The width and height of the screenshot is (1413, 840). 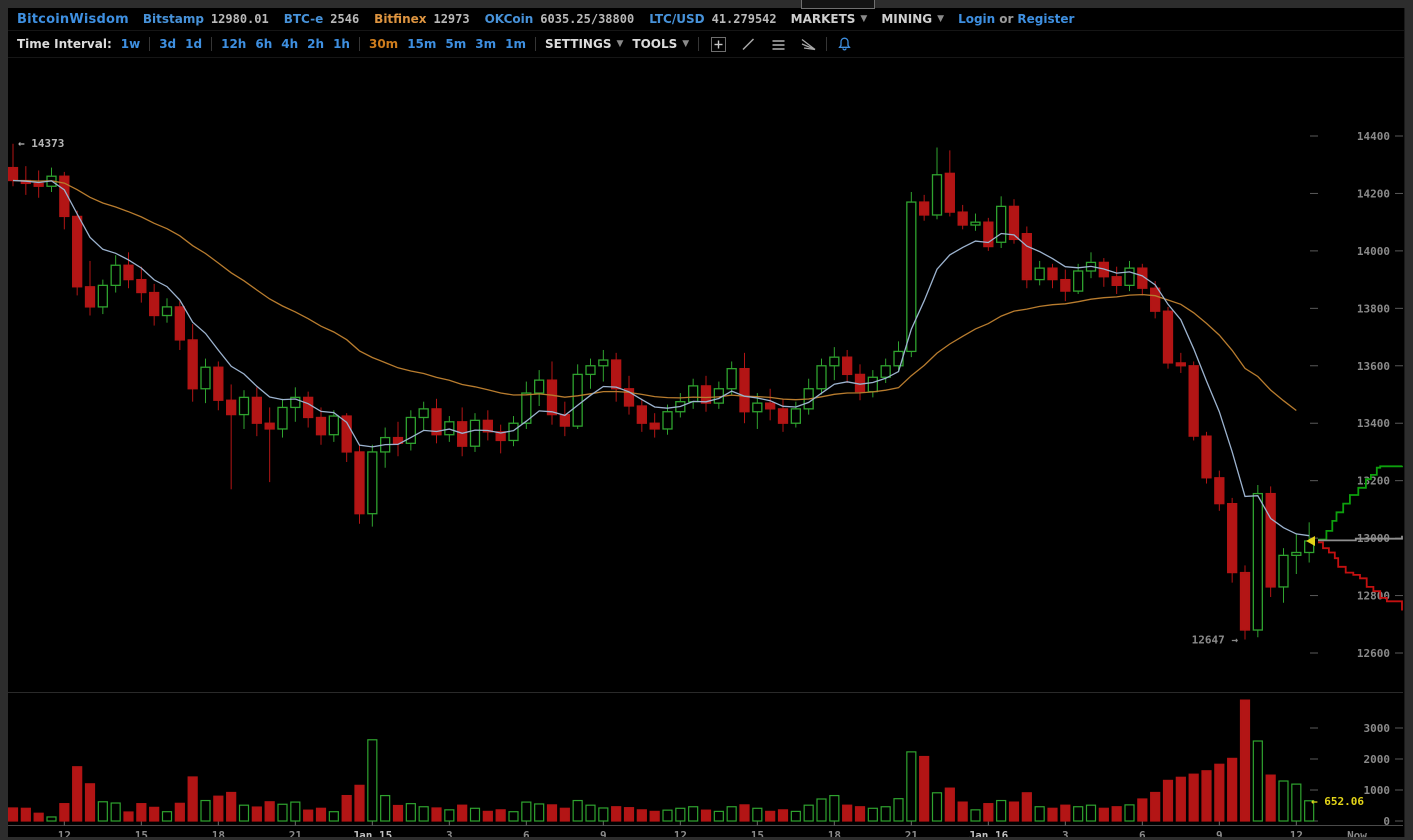 What do you see at coordinates (988, 833) in the screenshot?
I see `svg-text: Jan 16` at bounding box center [988, 833].